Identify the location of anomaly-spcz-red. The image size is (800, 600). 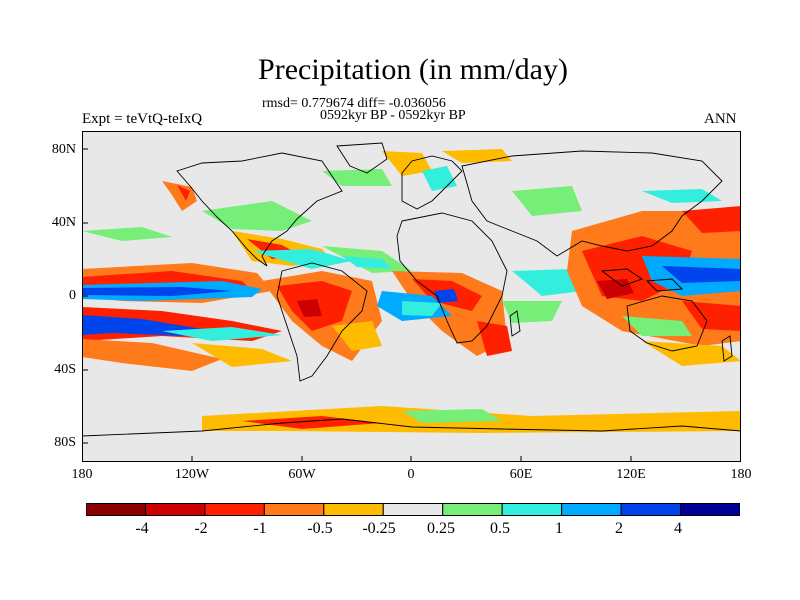
(711, 316).